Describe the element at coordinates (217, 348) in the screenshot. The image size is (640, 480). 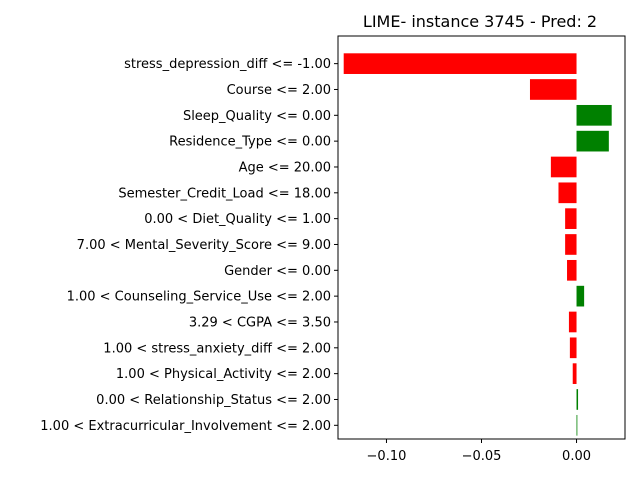
I see `y-tick-label-11: 1.00 < stress_anxiety_diff <= 2.00` at that location.